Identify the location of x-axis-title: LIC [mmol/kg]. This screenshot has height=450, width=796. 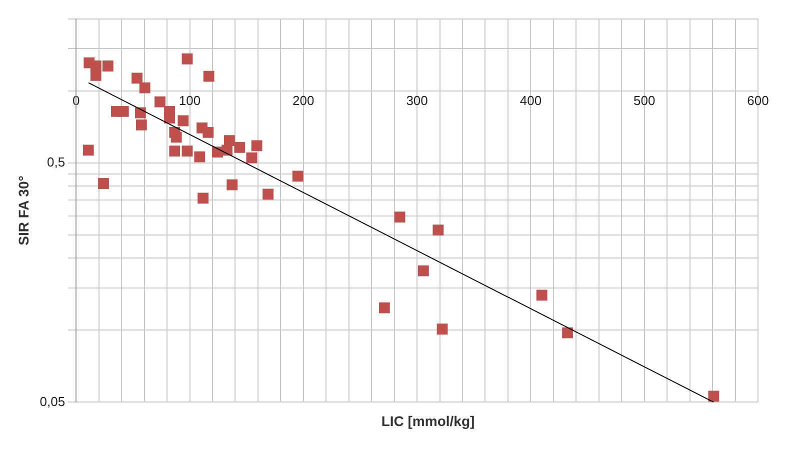
(428, 421).